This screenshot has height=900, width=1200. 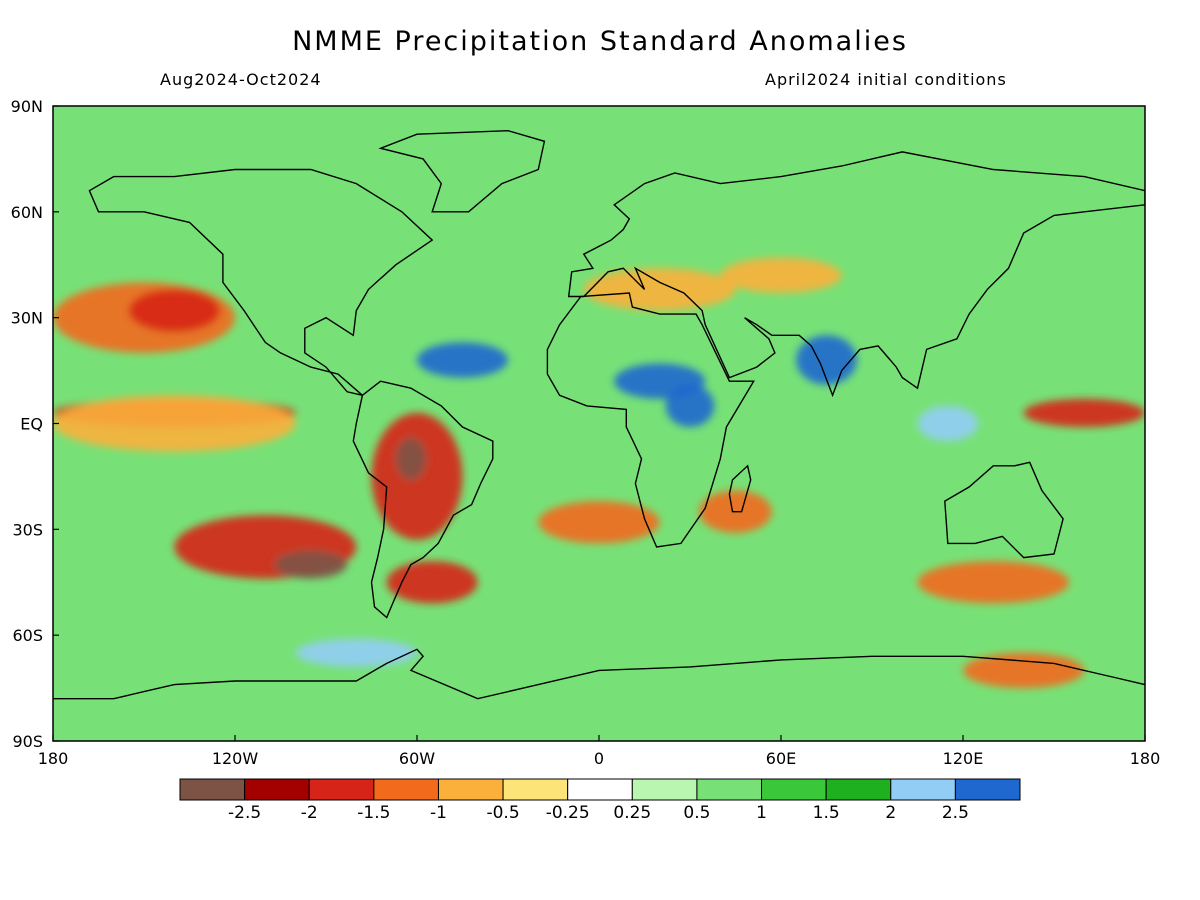 What do you see at coordinates (462, 171) in the screenshot?
I see `coastline-greenland` at bounding box center [462, 171].